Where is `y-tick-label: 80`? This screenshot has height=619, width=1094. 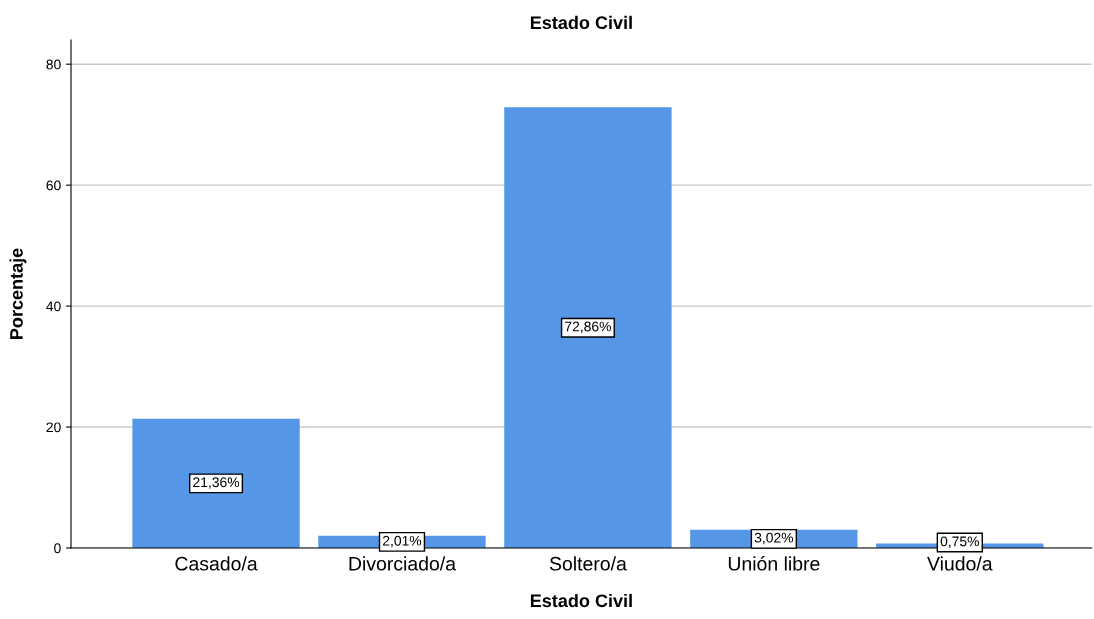 y-tick-label: 80 is located at coordinates (53, 64).